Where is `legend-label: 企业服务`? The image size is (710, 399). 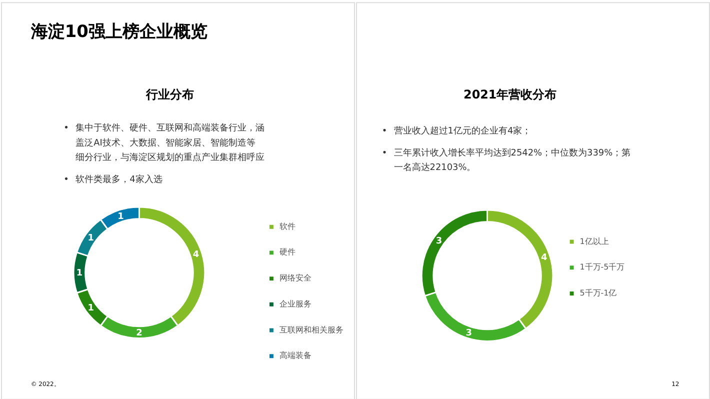
legend-label: 企业服务 is located at coordinates (295, 303).